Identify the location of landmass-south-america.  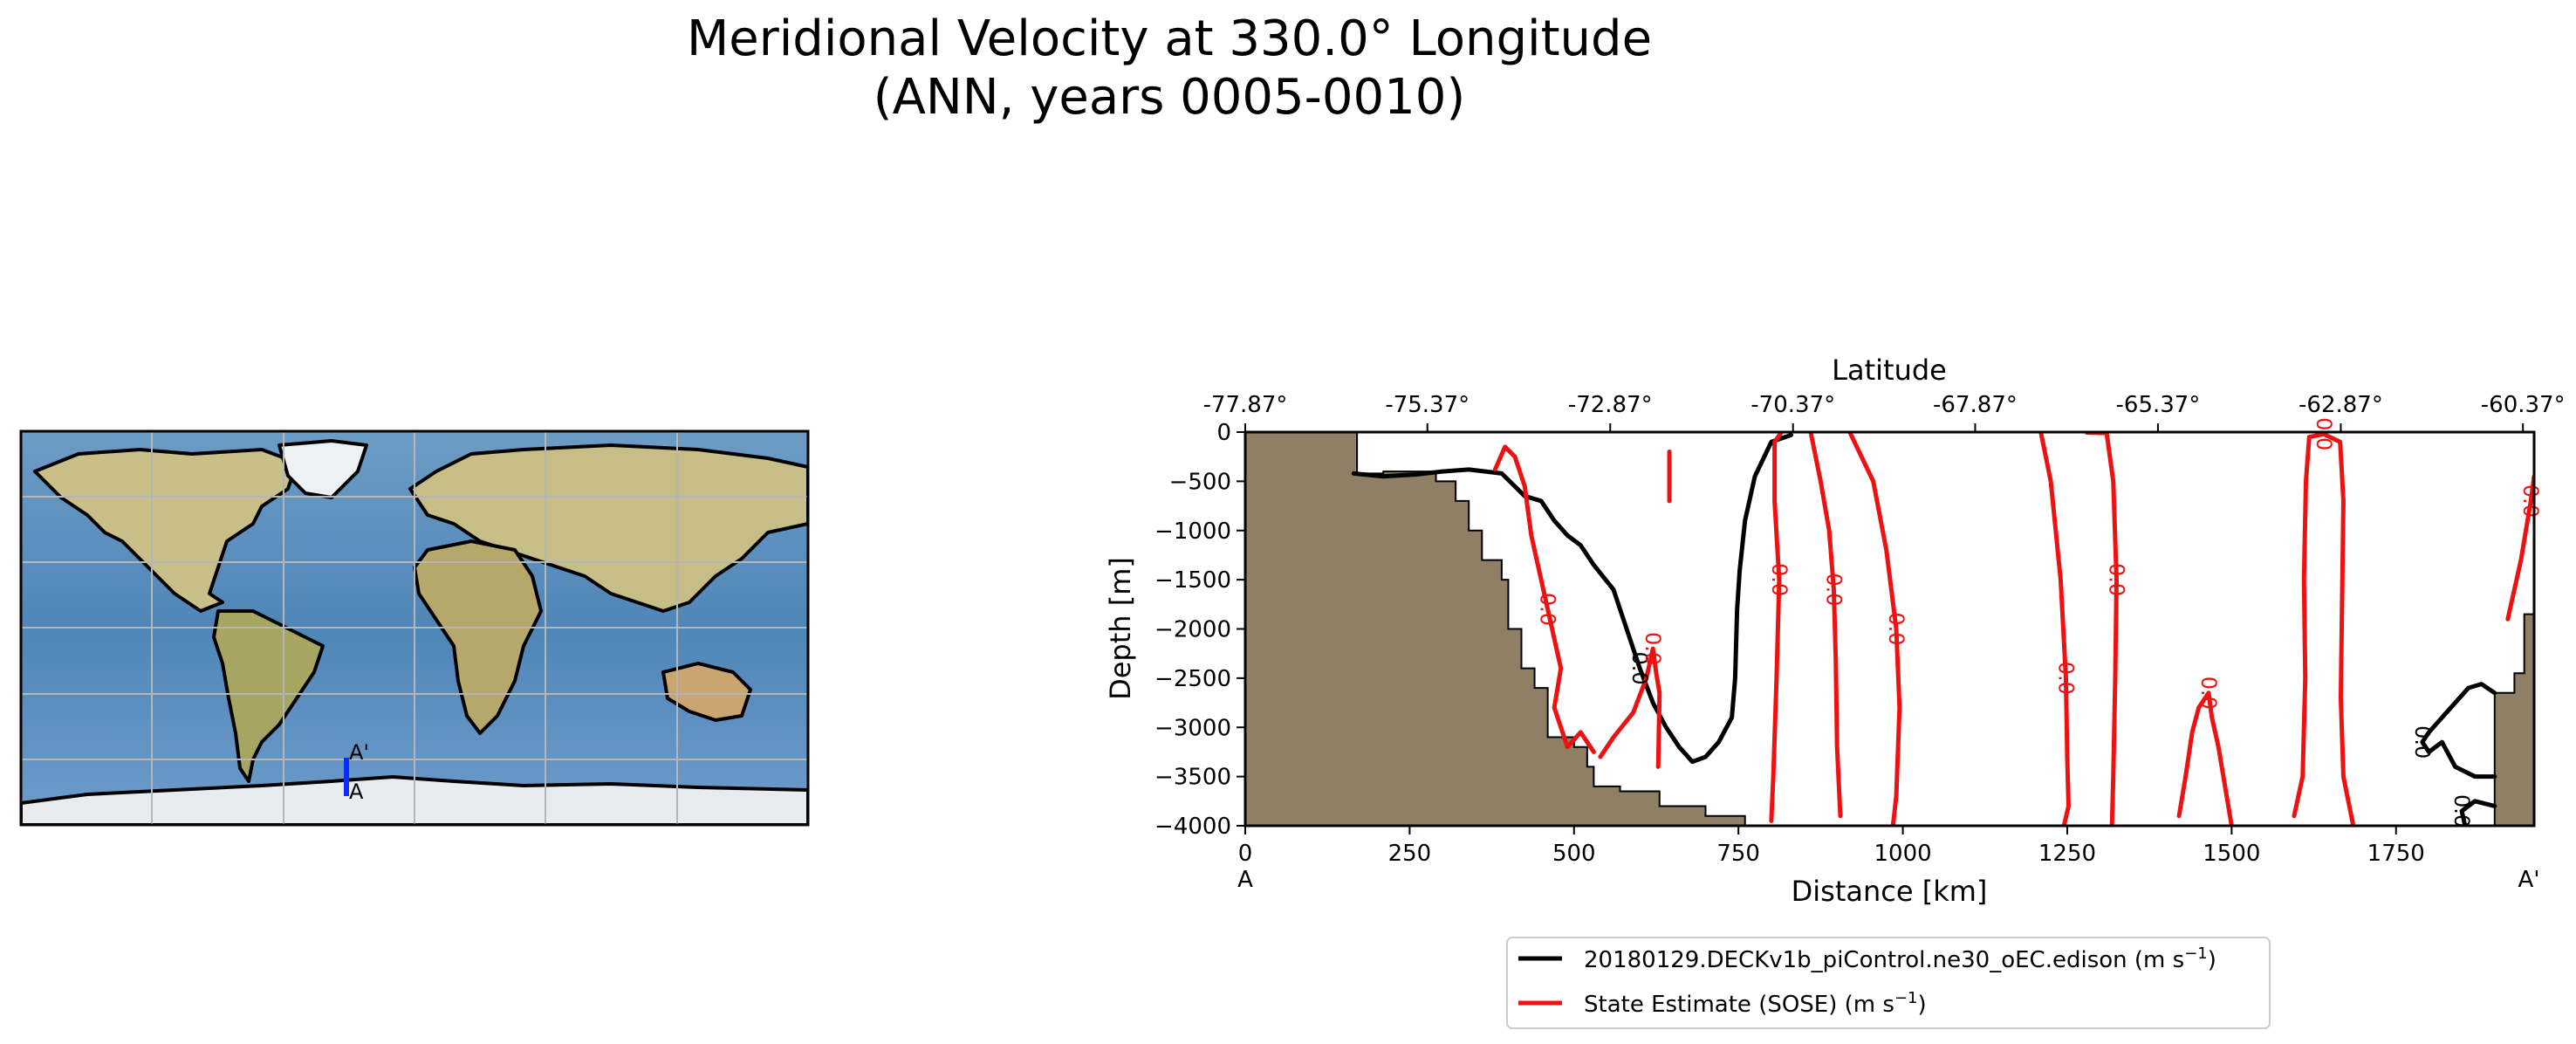
(269, 696).